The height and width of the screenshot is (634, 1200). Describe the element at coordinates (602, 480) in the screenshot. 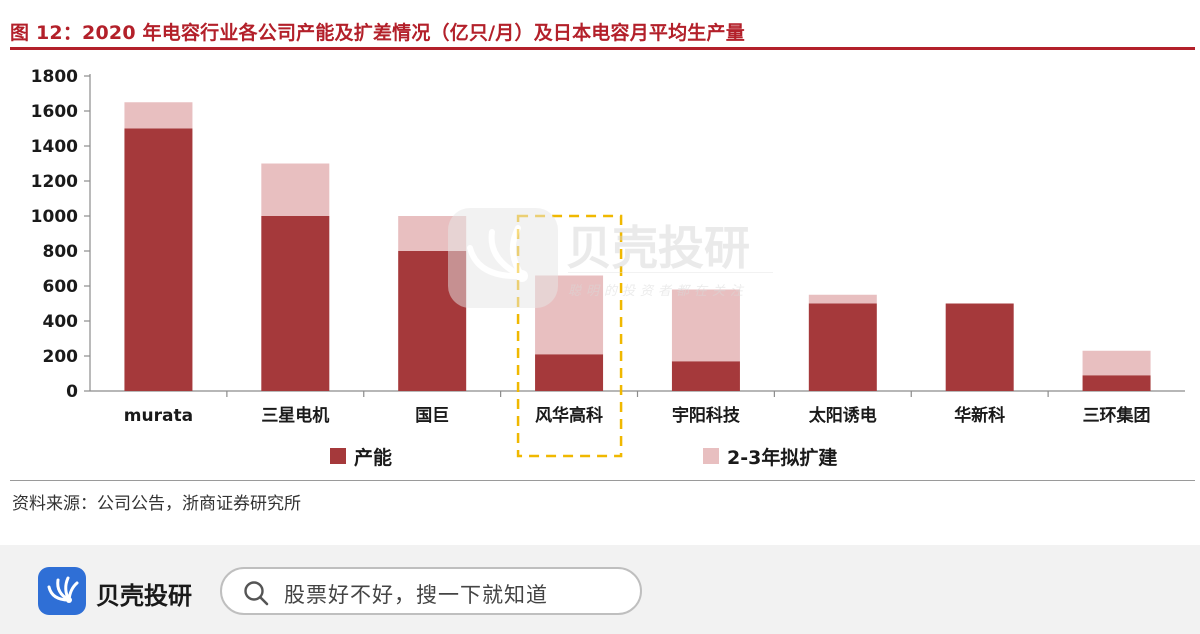

I see `source-divider` at that location.